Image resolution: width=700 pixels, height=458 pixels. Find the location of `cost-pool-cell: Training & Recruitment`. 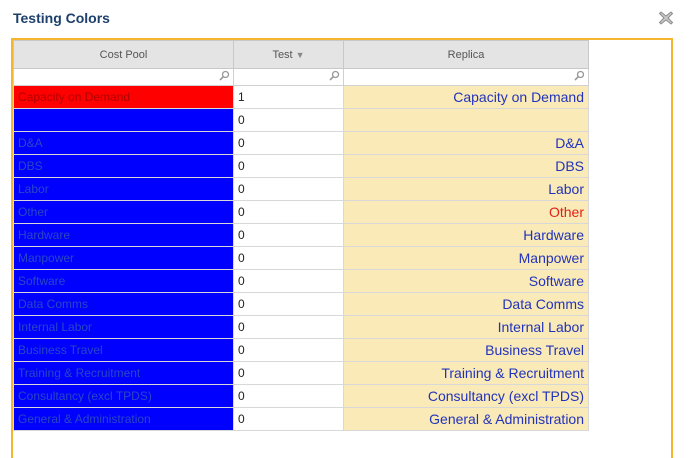

cost-pool-cell: Training & Recruitment is located at coordinates (123, 372).